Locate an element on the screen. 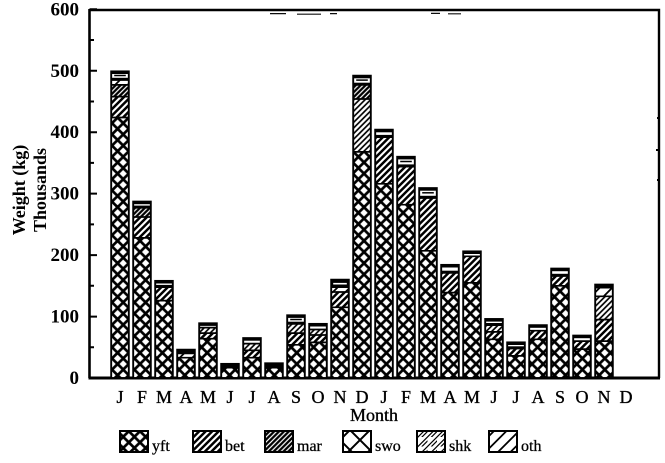 The height and width of the screenshot is (463, 665). svg-text: mar is located at coordinates (310, 446).